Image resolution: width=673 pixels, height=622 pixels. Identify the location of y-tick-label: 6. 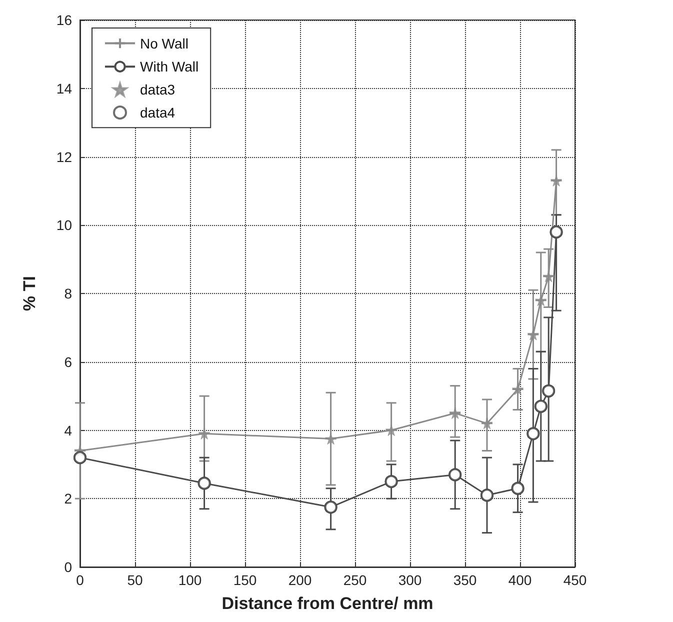
(68, 362).